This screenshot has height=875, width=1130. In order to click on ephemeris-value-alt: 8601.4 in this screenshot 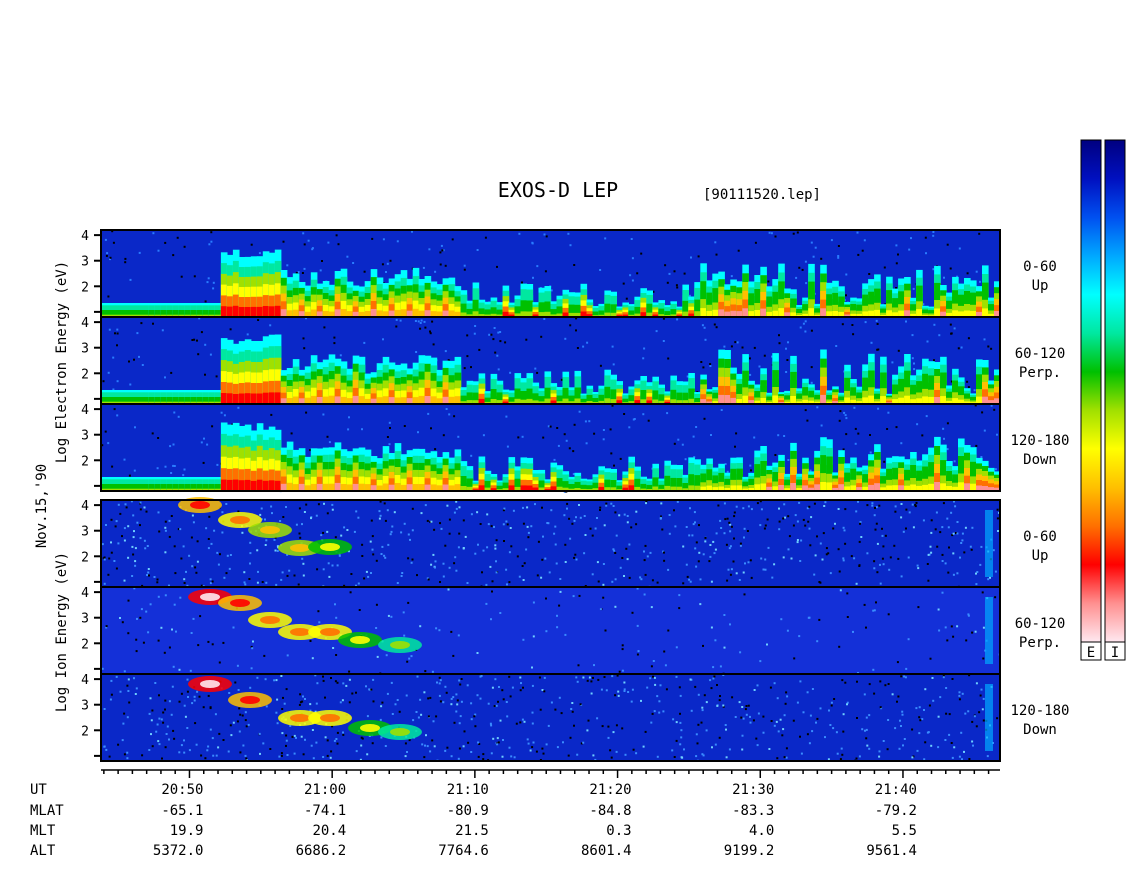, I will do `click(606, 851)`.